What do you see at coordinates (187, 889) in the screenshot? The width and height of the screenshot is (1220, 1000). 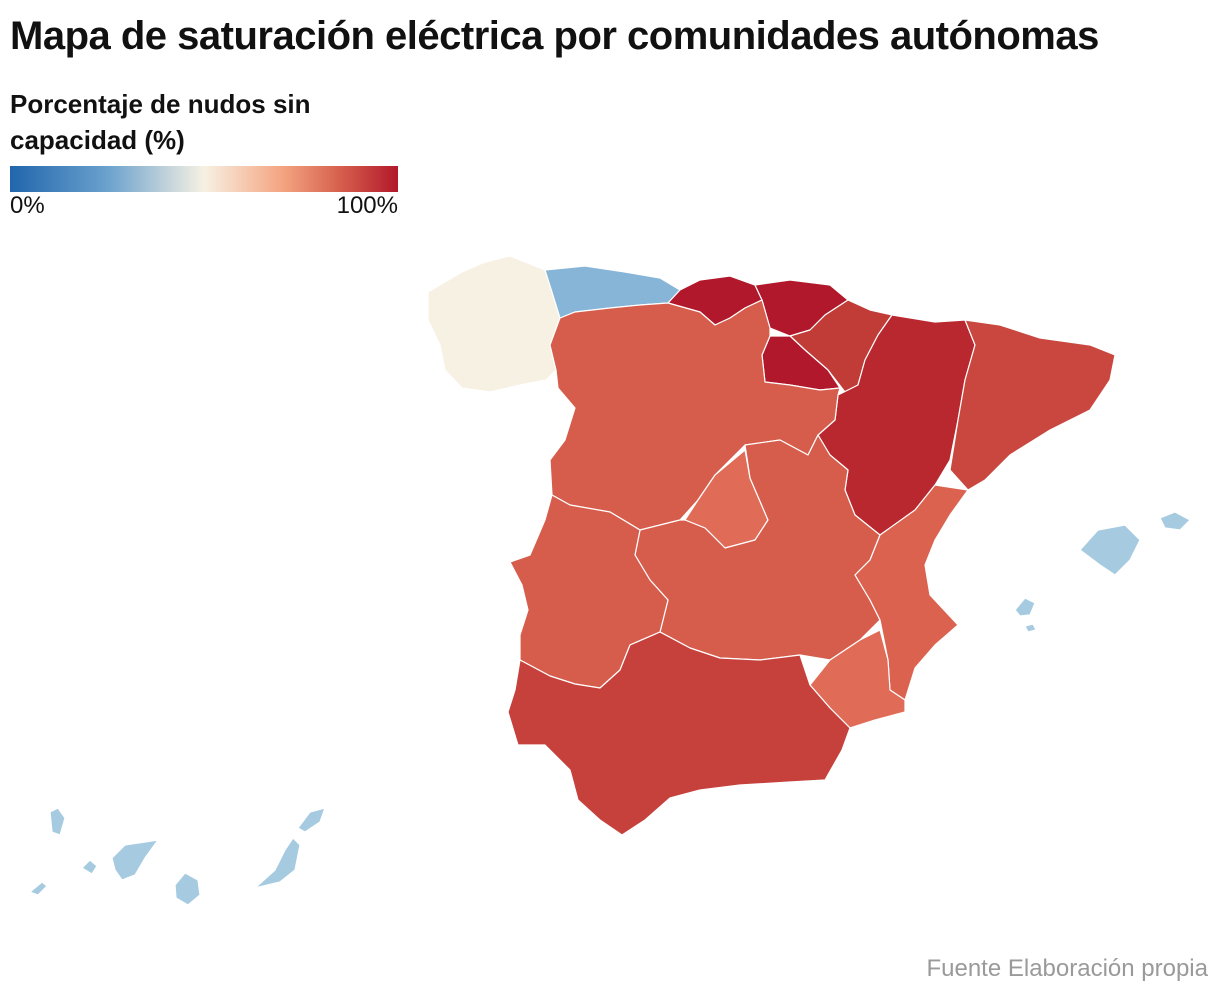 I see `region-canarias-gran-canaria` at bounding box center [187, 889].